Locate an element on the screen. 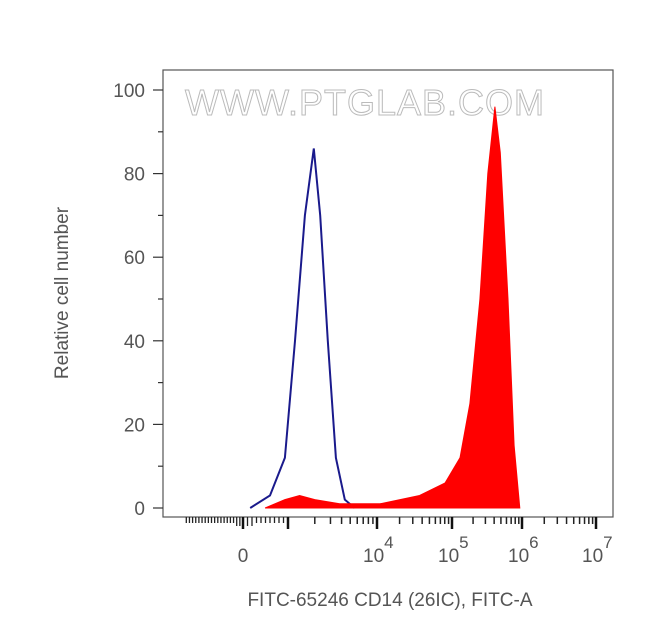 The height and width of the screenshot is (641, 650). x-tick-label: 10⁵ is located at coordinates (453, 550).